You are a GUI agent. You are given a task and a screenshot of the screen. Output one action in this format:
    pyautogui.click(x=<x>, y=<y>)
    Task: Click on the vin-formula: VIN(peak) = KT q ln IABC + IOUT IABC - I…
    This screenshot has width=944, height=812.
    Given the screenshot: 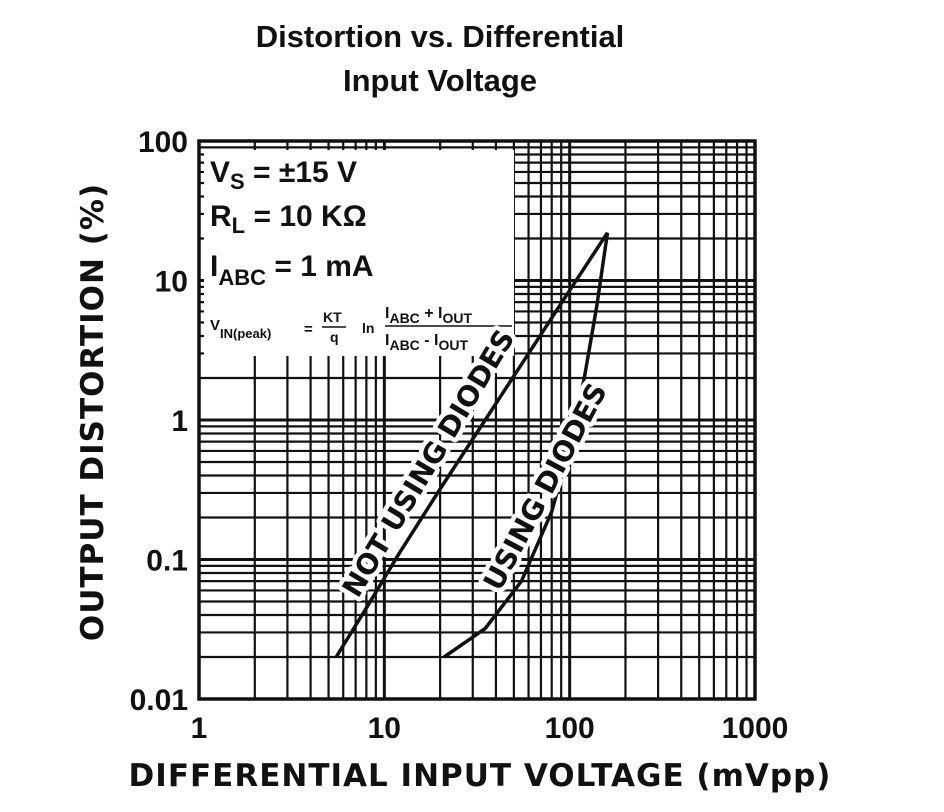 What is the action you would take?
    pyautogui.click(x=361, y=329)
    